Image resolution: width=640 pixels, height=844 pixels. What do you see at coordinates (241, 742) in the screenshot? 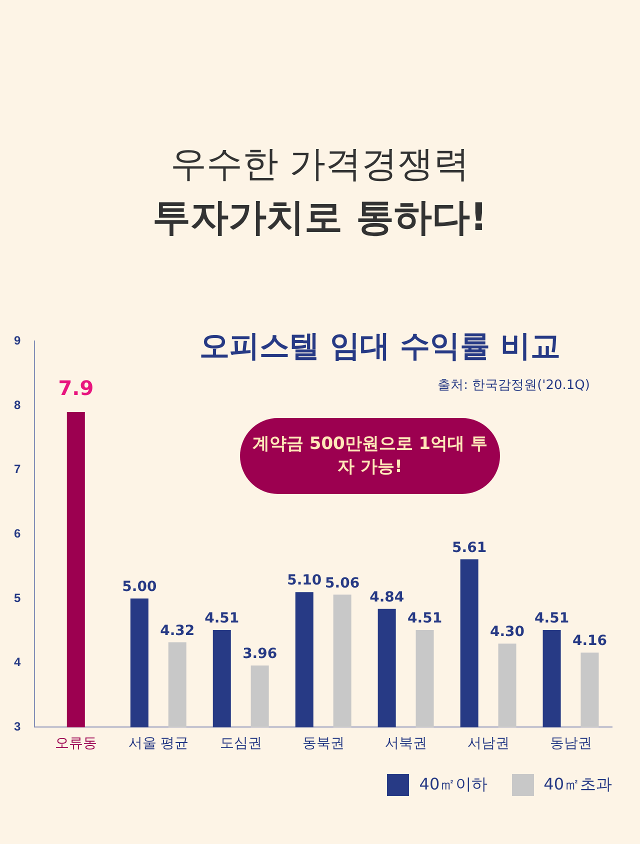
I see `x-tick-label: 도심권` at bounding box center [241, 742].